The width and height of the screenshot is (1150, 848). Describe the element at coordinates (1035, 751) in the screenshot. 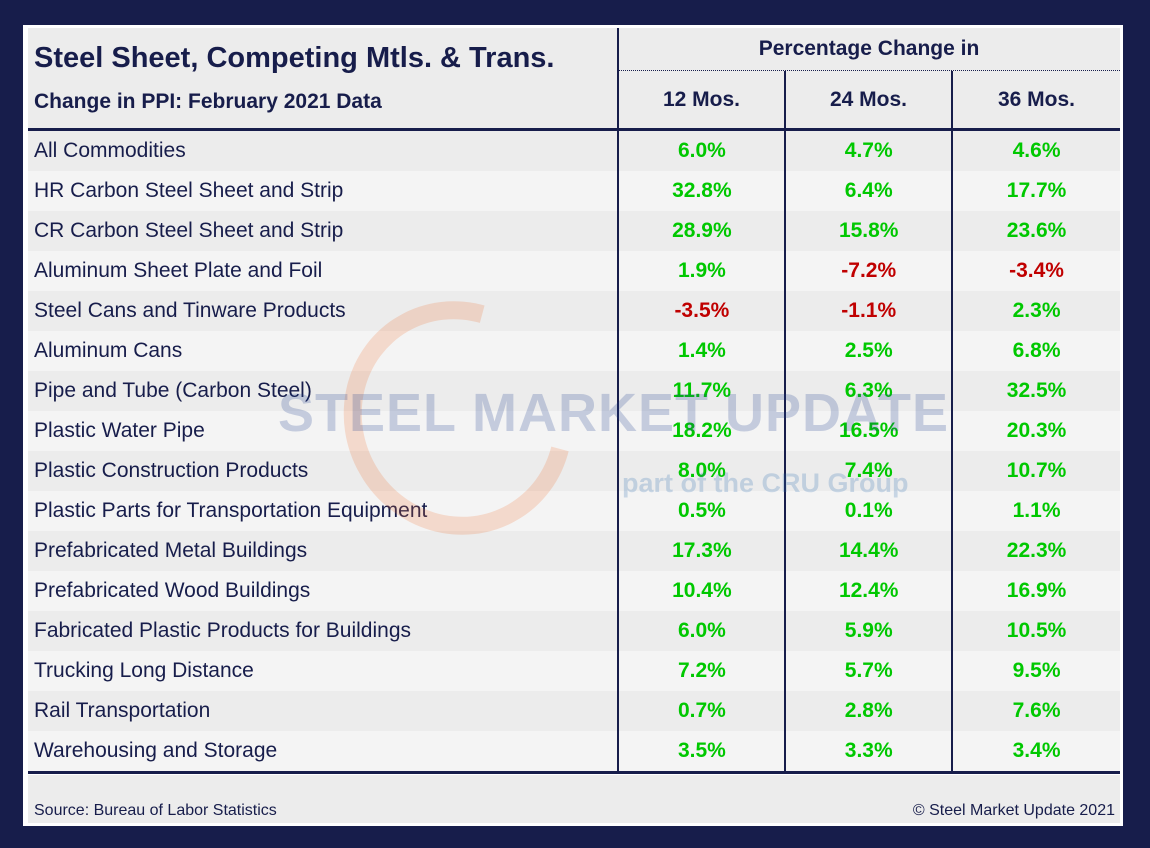

I see `value-cell: 3.4%` at that location.